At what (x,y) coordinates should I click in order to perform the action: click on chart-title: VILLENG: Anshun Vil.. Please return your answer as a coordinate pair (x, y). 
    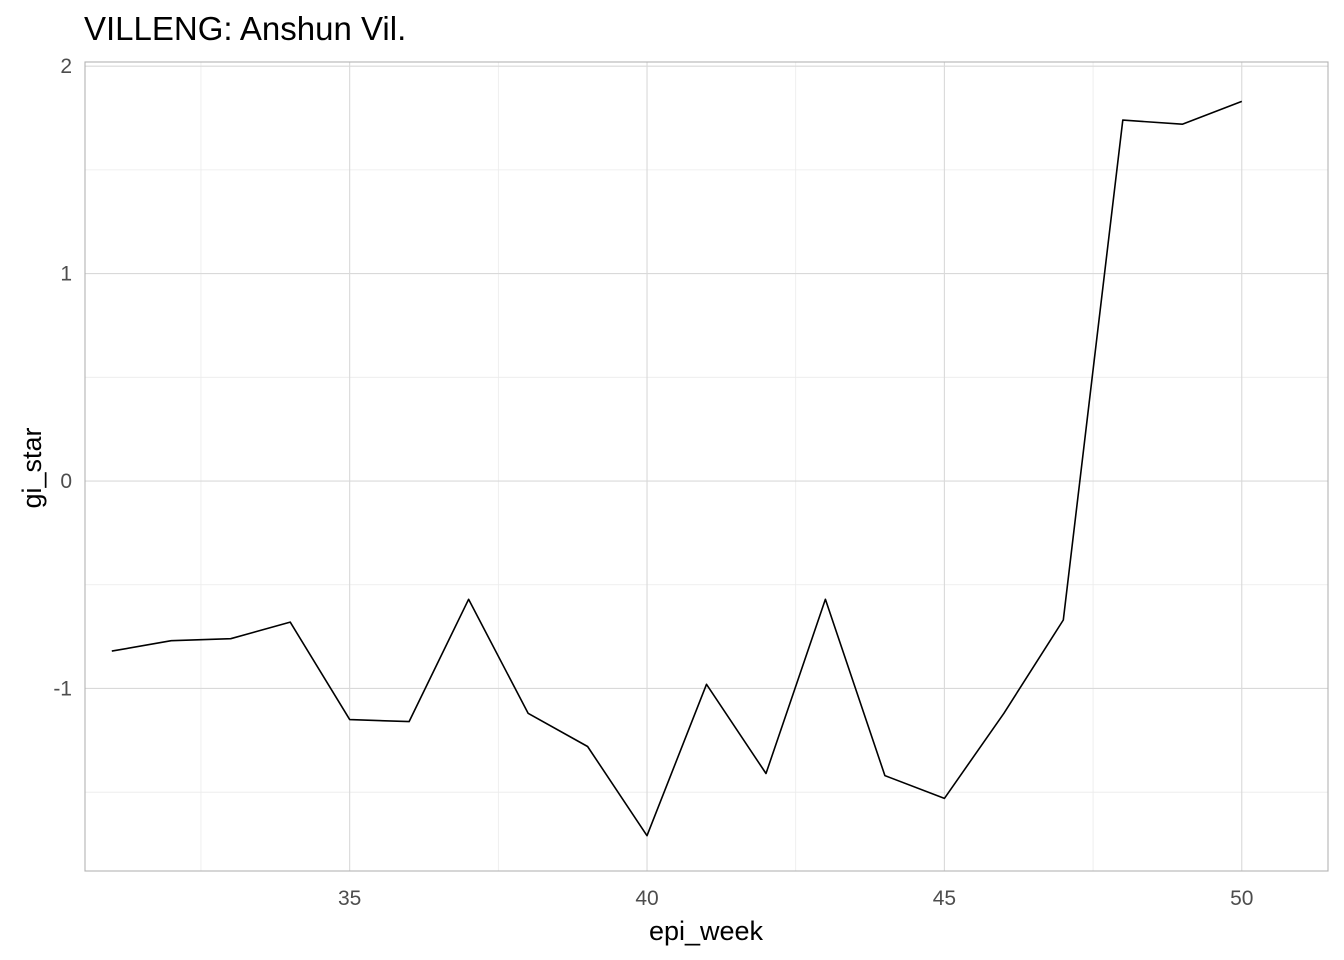
    Looking at the image, I should click on (245, 28).